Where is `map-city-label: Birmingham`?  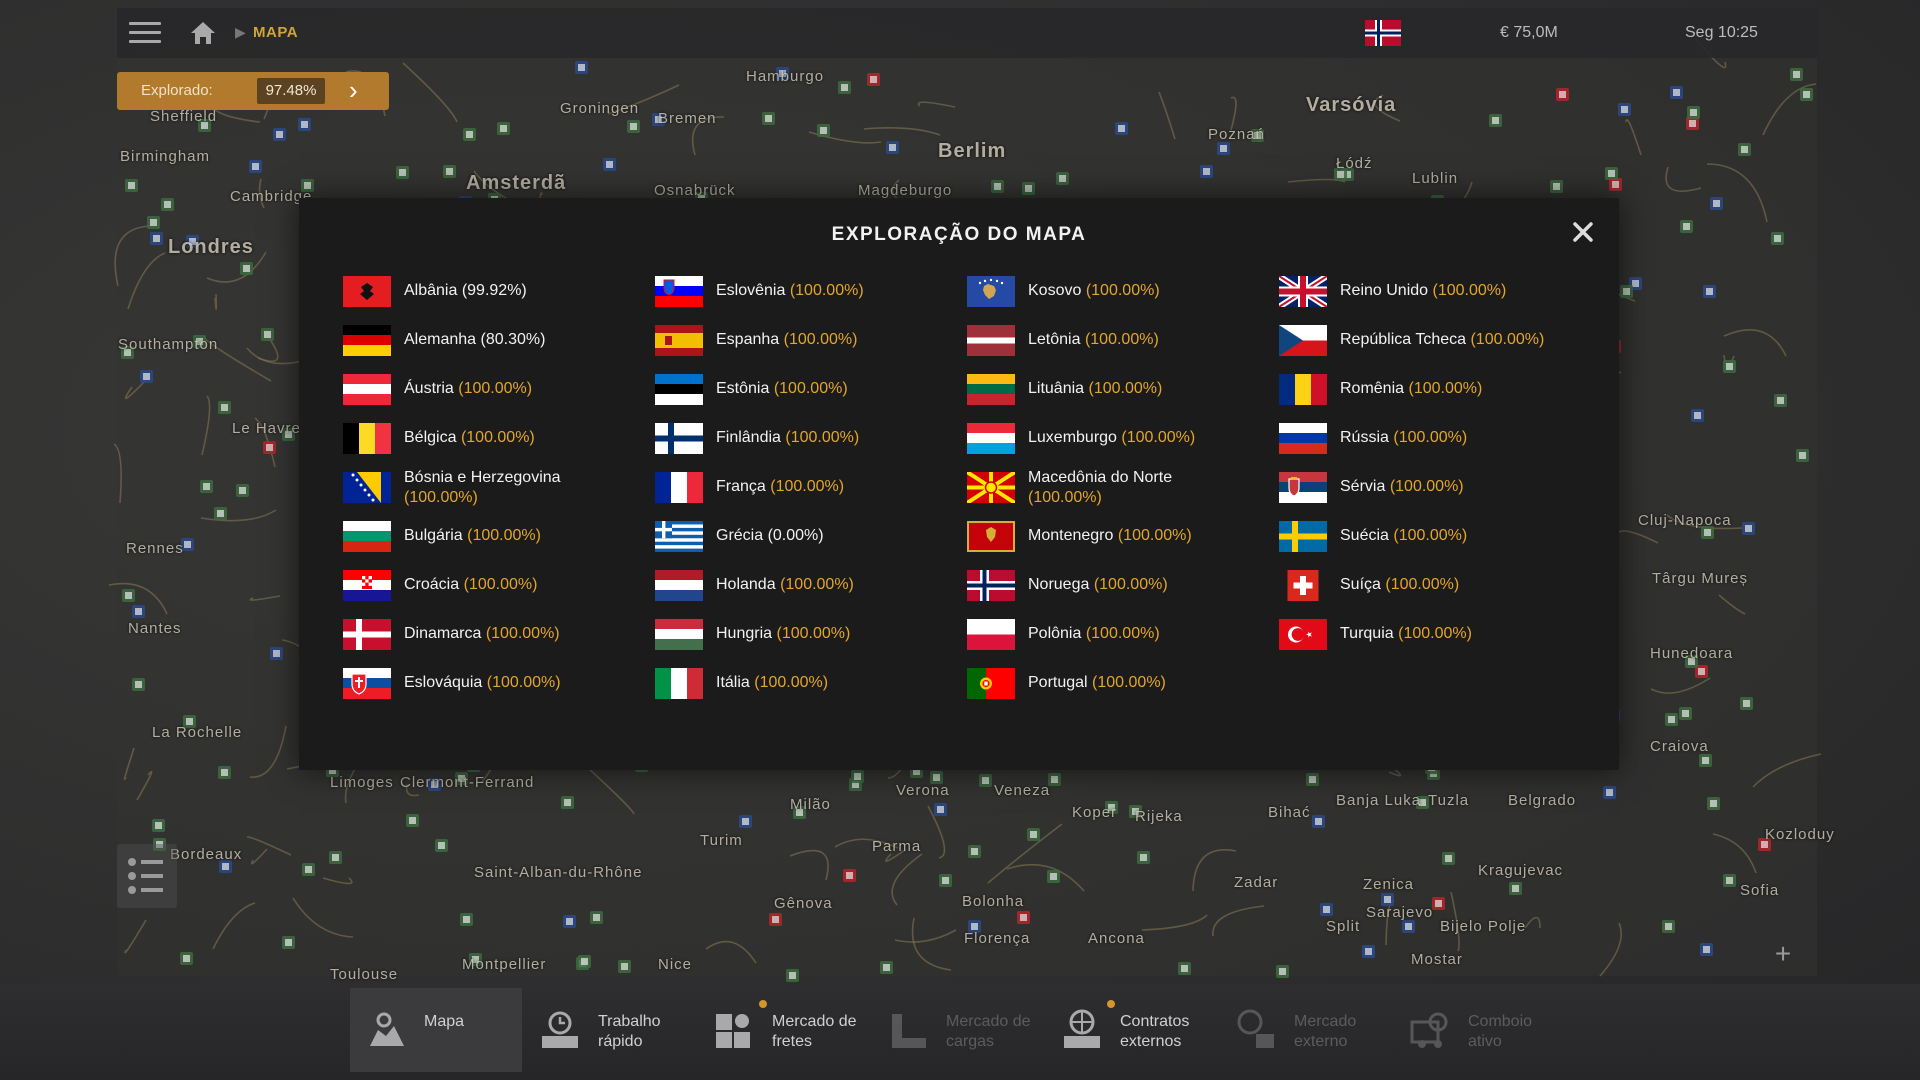
map-city-label: Birmingham is located at coordinates (165, 156).